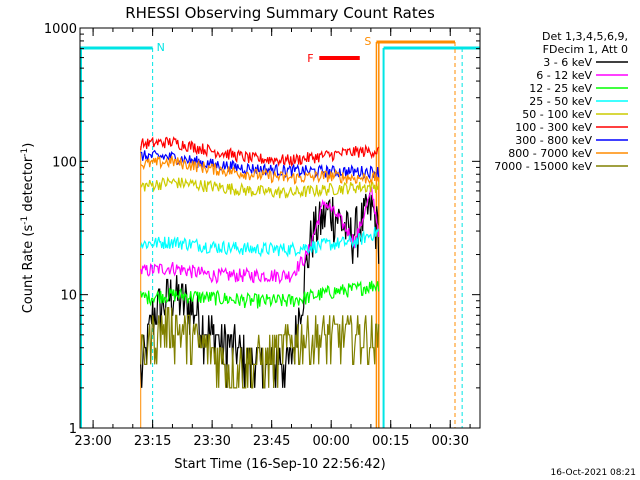  I want to click on night-flag-label: N, so click(161, 47).